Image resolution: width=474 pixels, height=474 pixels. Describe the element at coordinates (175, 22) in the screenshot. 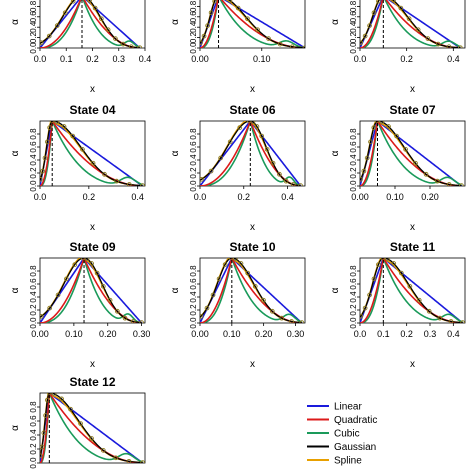

I see `y-axis-label: α` at that location.